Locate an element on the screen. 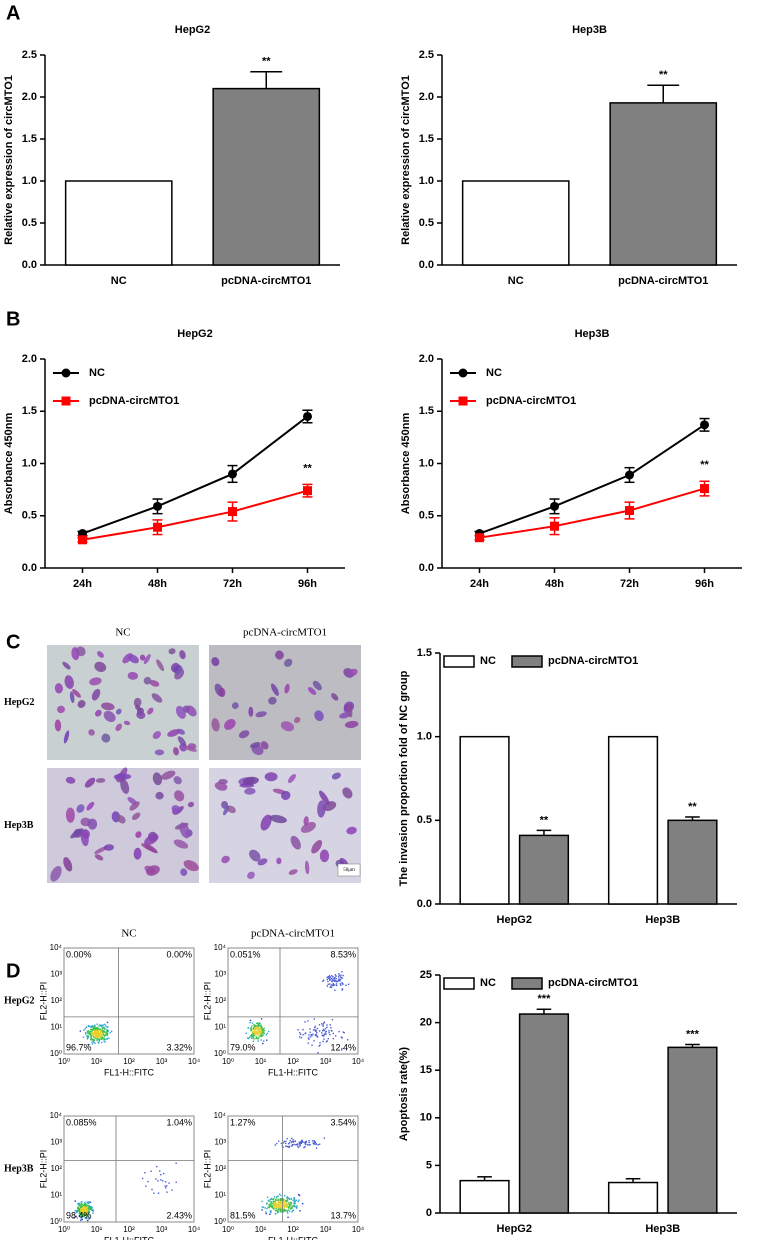  scale-bar-label: 50μm is located at coordinates (349, 870).